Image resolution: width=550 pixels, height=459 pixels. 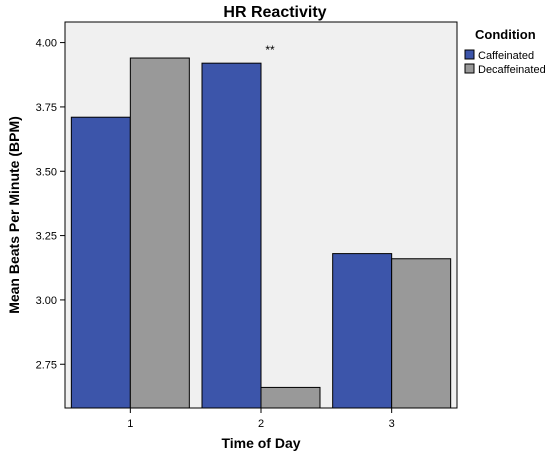 I want to click on y-tick-label: 2.75, so click(x=46, y=365).